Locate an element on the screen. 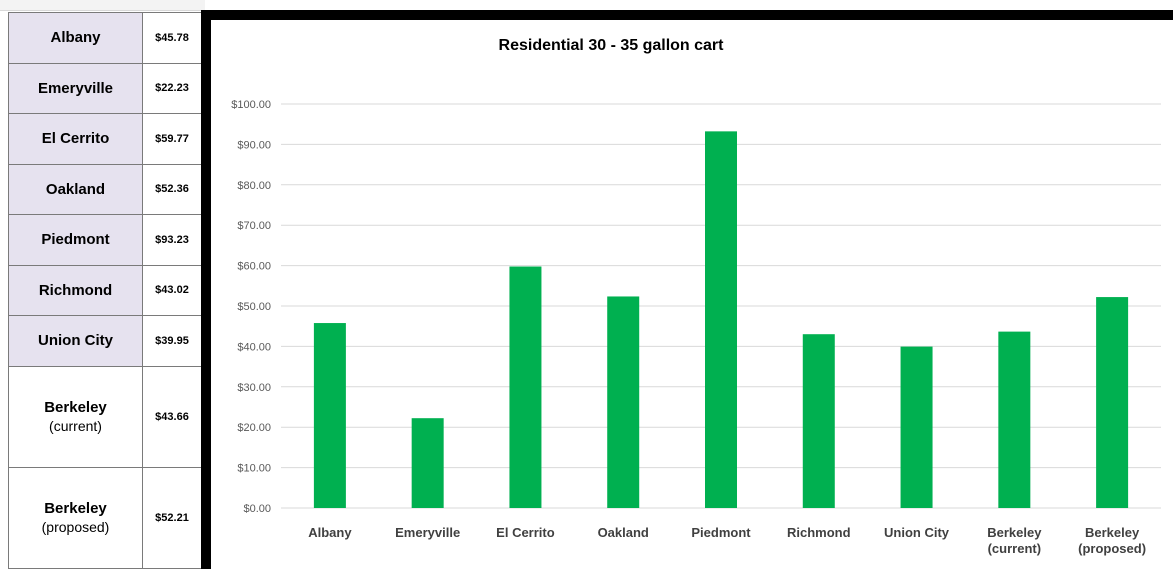  city-cell: Piedmont is located at coordinates (75, 240).